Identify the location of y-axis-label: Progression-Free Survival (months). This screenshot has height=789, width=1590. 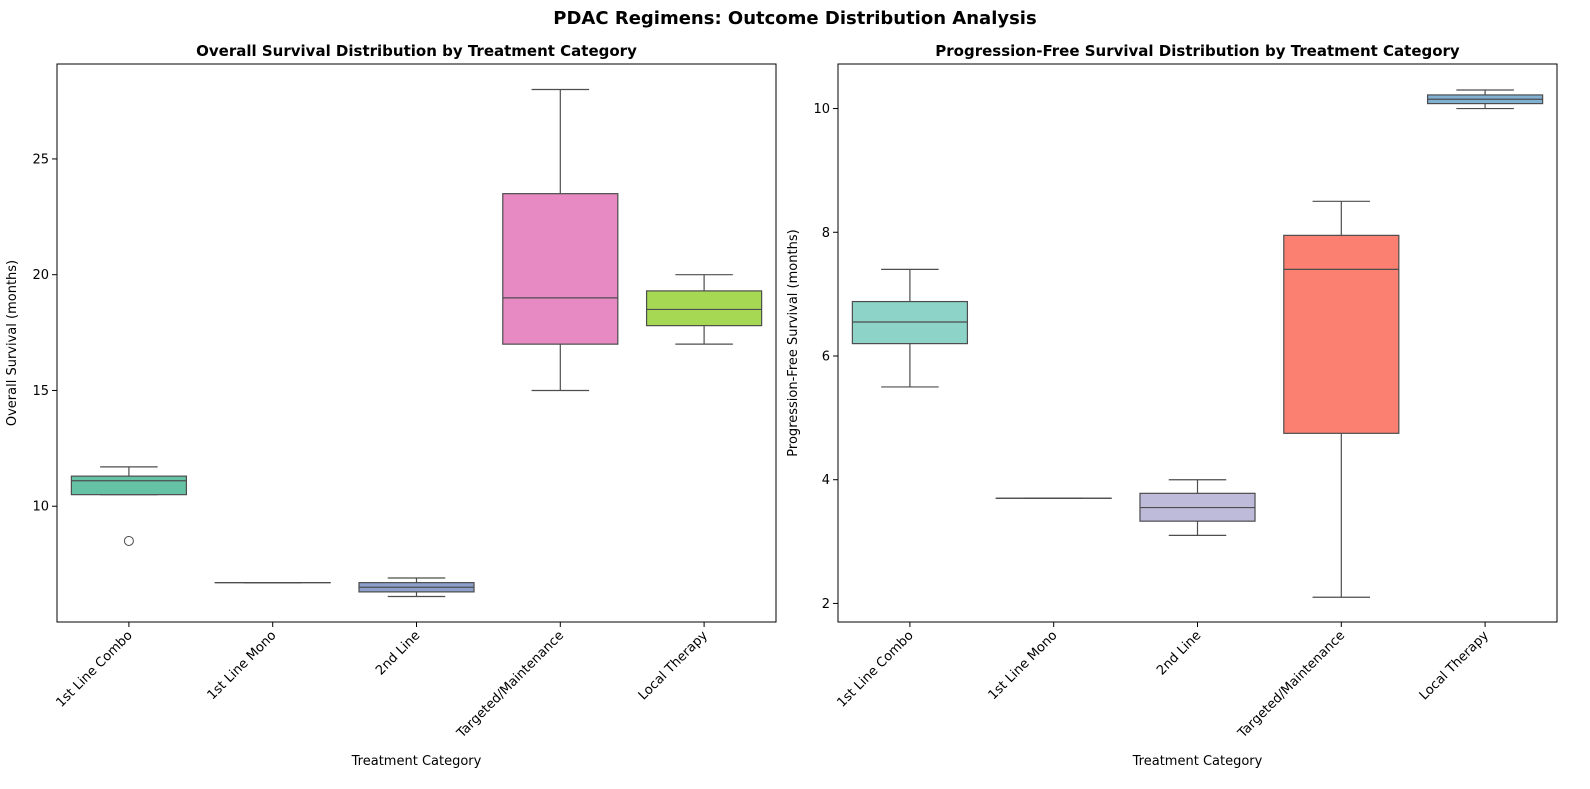
(793, 342).